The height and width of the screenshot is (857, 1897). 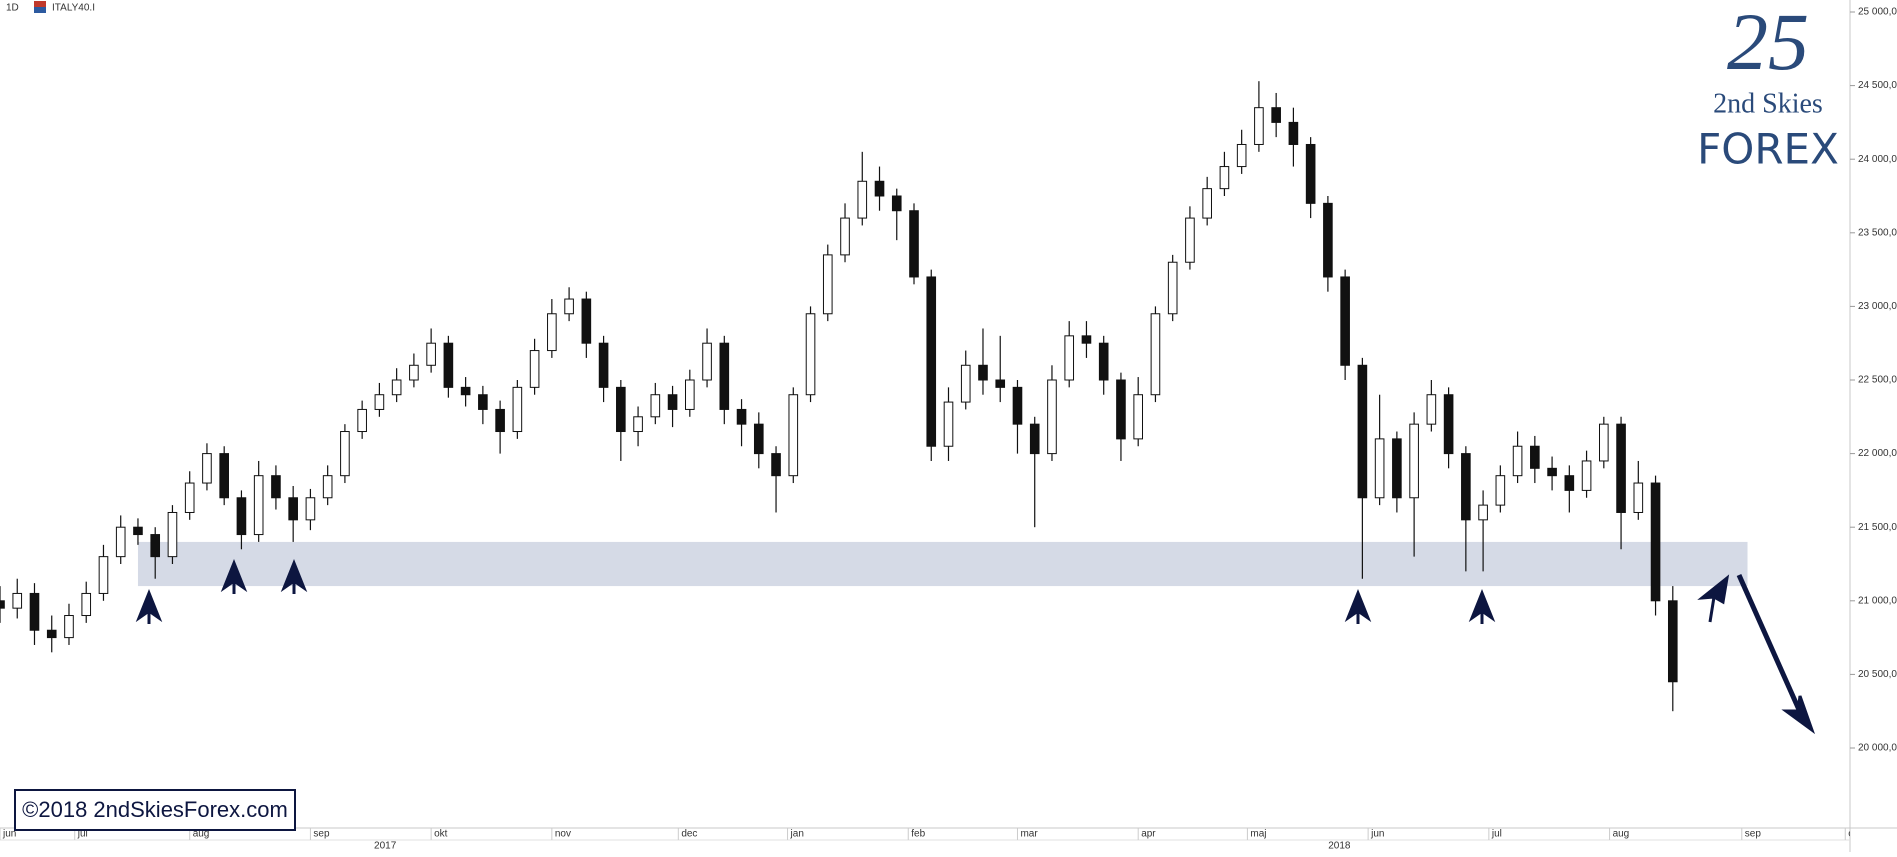 I want to click on y-tick-label: 23 500,0, so click(x=1877, y=232).